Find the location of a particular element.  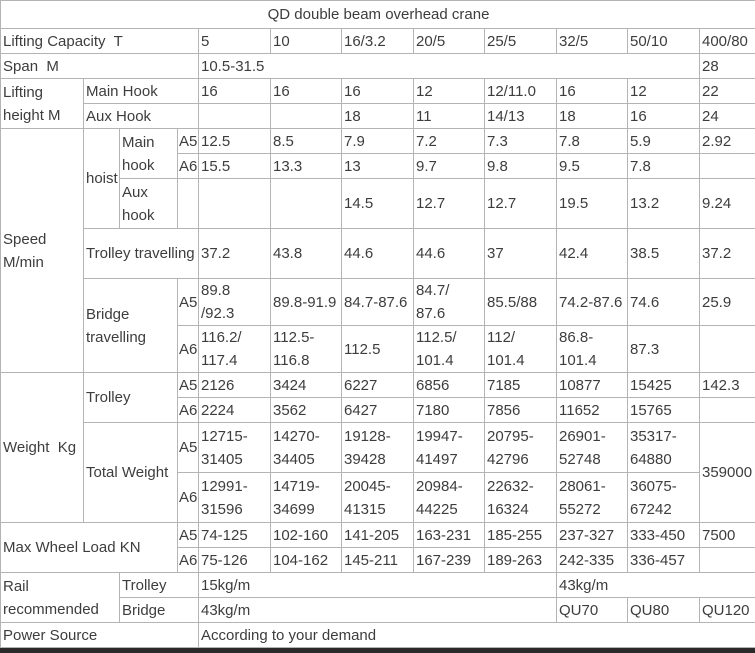

aux-hook-value: 14/13 is located at coordinates (521, 116).